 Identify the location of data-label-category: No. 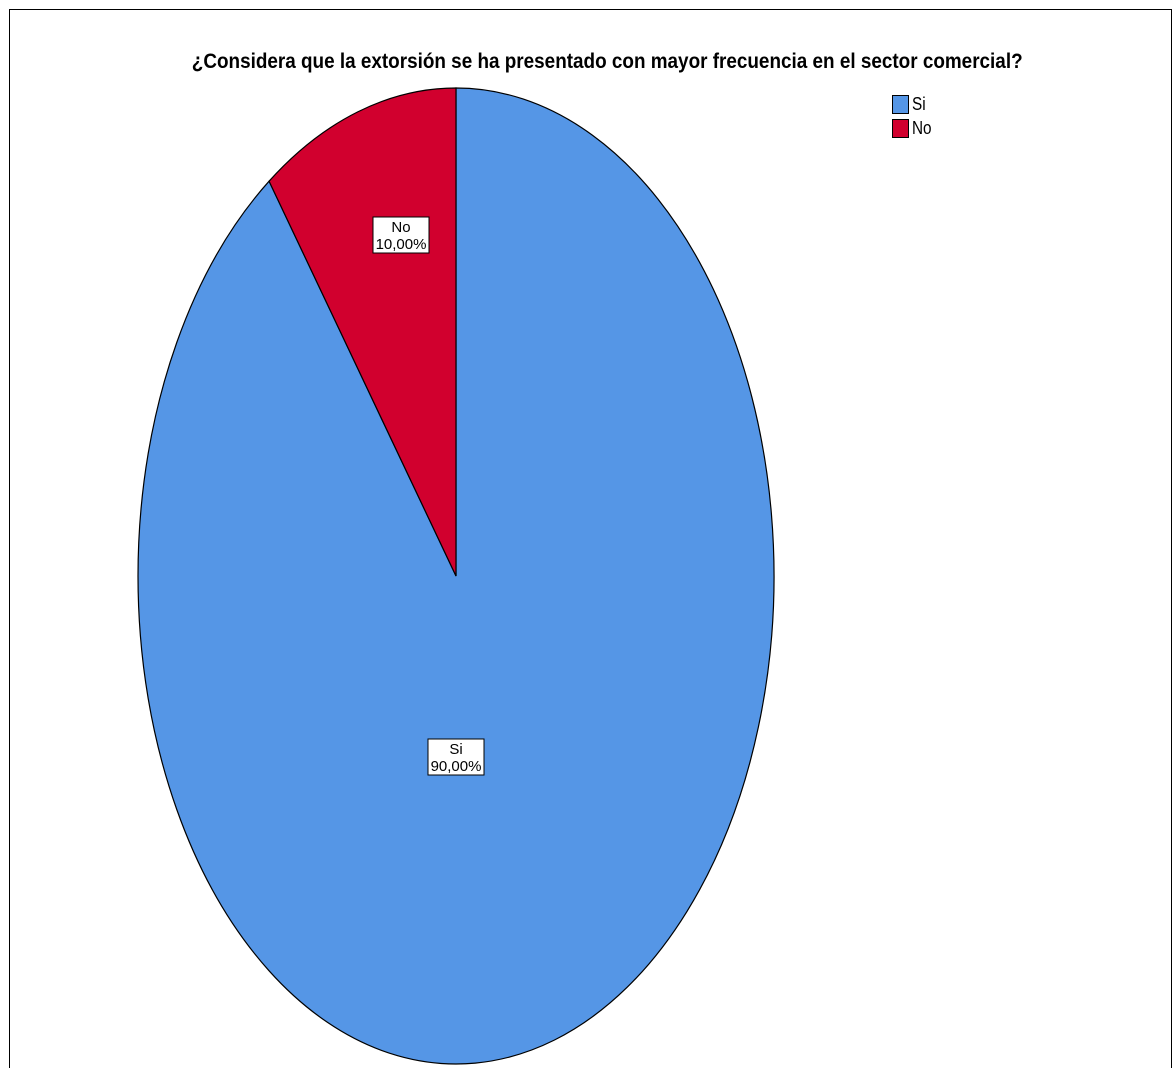
(400, 227).